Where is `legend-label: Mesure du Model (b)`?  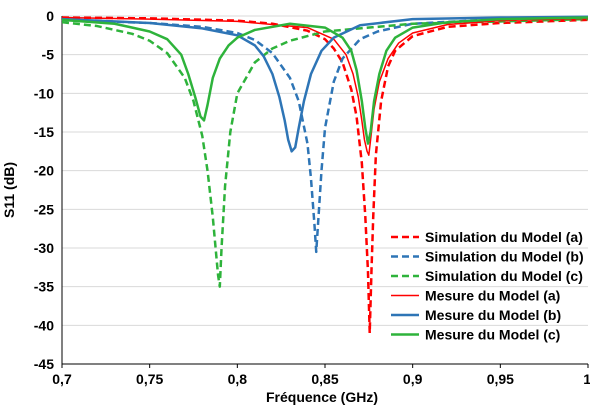 legend-label: Mesure du Model (b) is located at coordinates (493, 315).